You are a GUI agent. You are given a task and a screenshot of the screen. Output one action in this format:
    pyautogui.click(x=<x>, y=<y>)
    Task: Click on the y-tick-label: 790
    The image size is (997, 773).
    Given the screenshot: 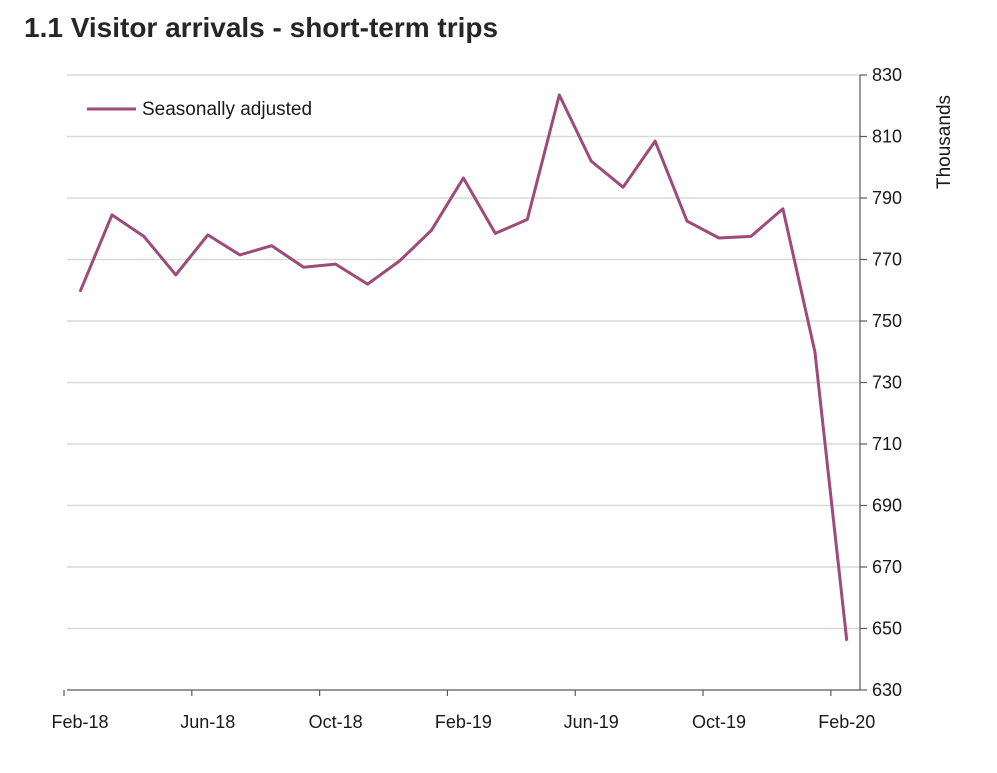 What is the action you would take?
    pyautogui.click(x=887, y=198)
    